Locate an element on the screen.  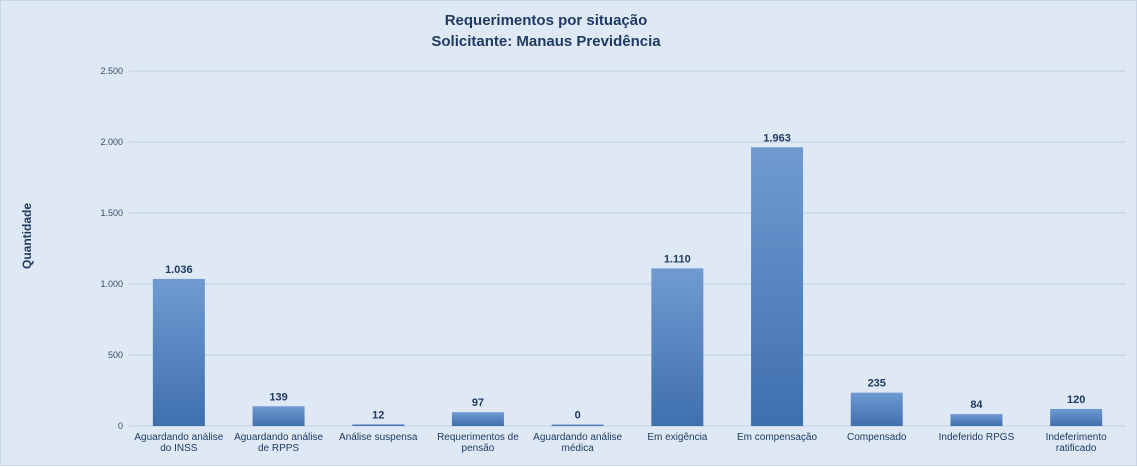
value-label-5: 1.110 is located at coordinates (677, 259).